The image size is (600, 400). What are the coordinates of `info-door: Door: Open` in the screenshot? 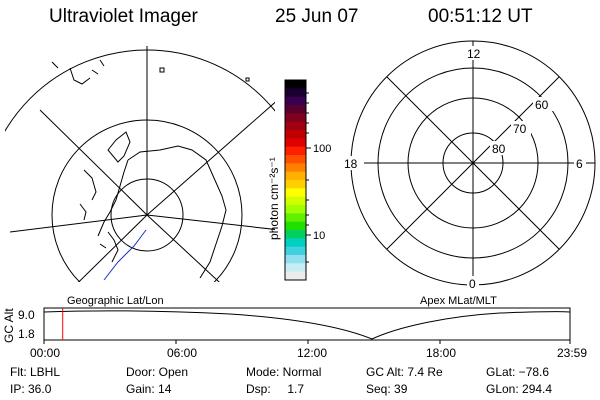 It's located at (157, 372).